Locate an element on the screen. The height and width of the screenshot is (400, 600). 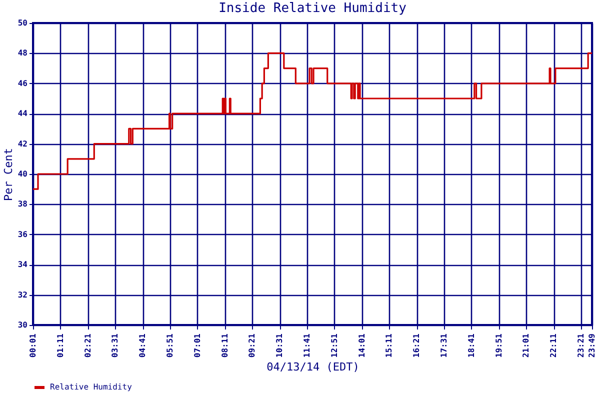
x-tick-label: 01:11 is located at coordinates (60, 345).